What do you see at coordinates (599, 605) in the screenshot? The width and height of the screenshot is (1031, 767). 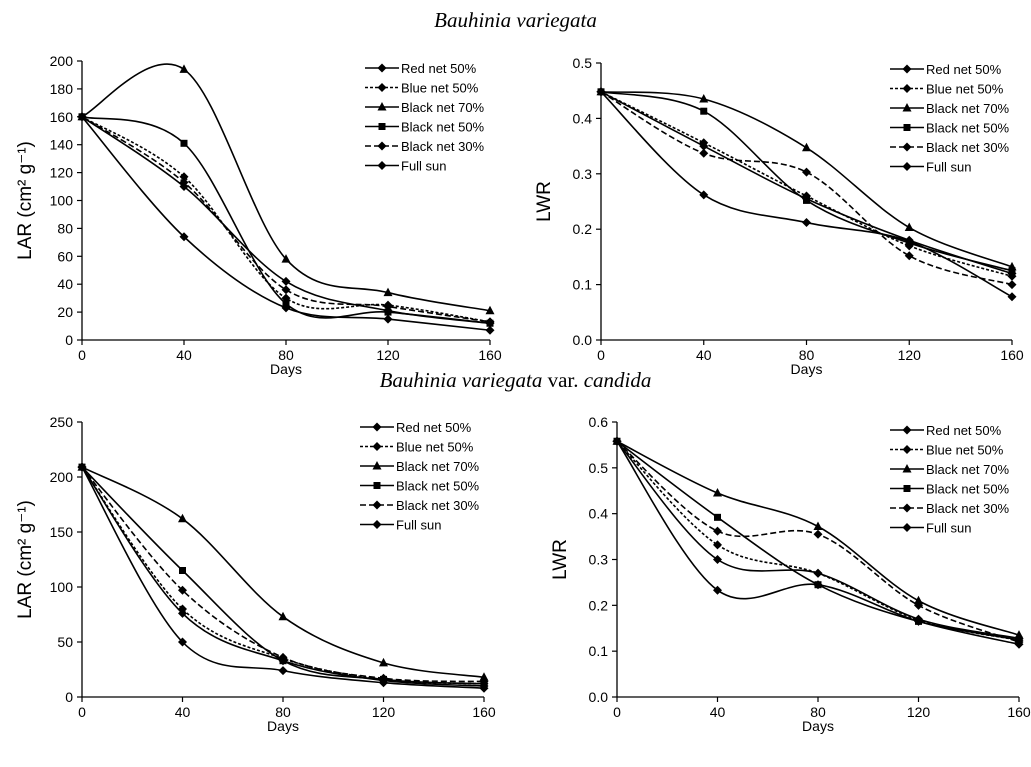 I see `y-tick-label: 0.2` at bounding box center [599, 605].